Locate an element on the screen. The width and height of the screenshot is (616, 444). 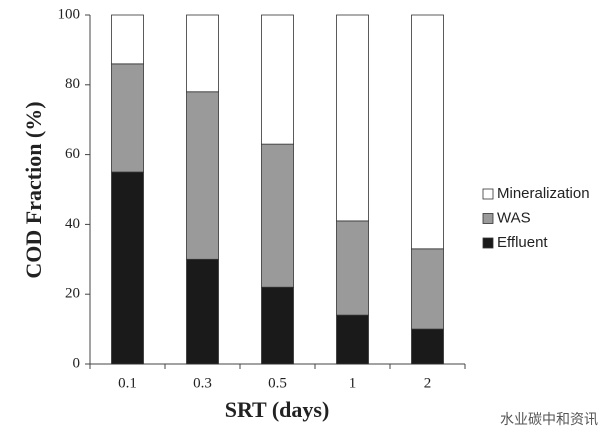
y-axis-title: COD Fraction (%) is located at coordinates (33, 189).